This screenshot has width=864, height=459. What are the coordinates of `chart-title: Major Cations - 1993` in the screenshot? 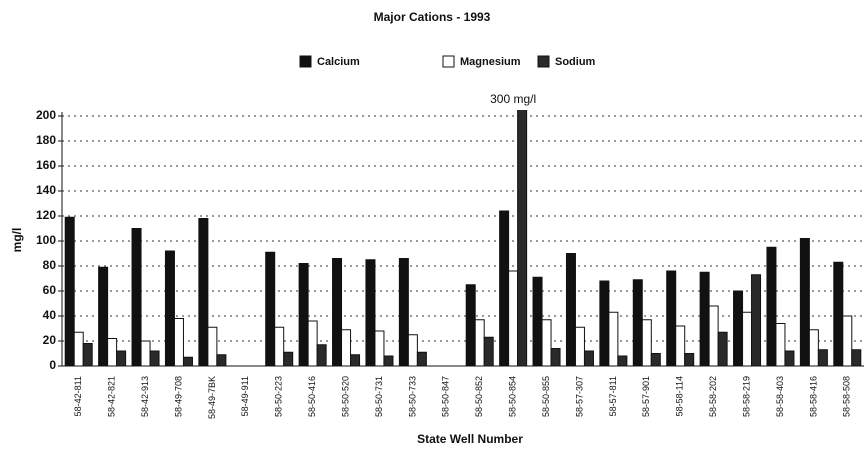 It's located at (432, 17).